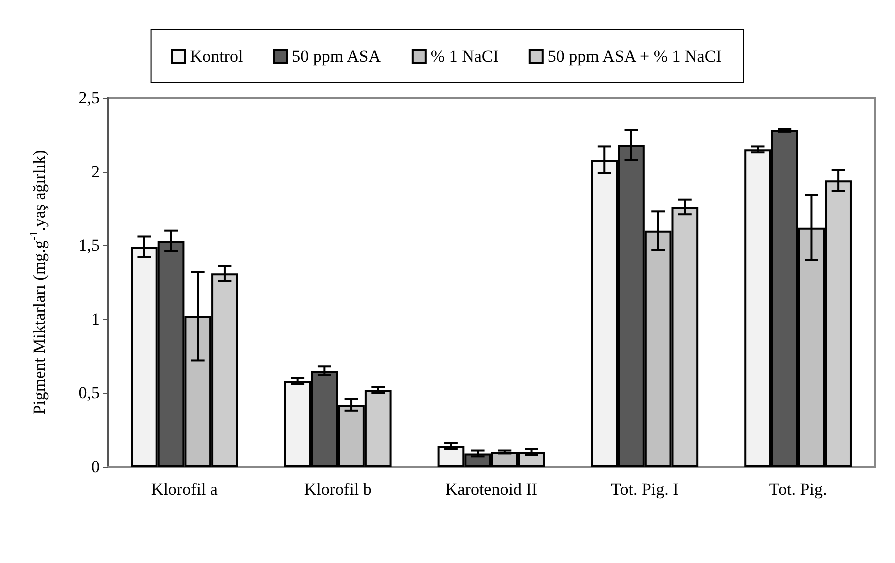 The image size is (895, 563). What do you see at coordinates (337, 56) in the screenshot?
I see `legend-label: 50 ppm ASA` at bounding box center [337, 56].